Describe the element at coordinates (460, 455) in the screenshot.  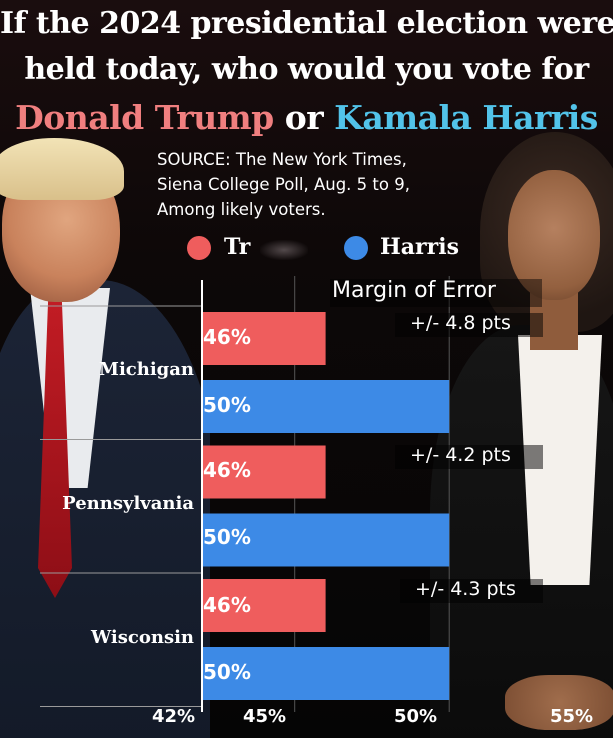
I see `margin-of-error-pennsylvania: +/- 4.2 pts` at that location.